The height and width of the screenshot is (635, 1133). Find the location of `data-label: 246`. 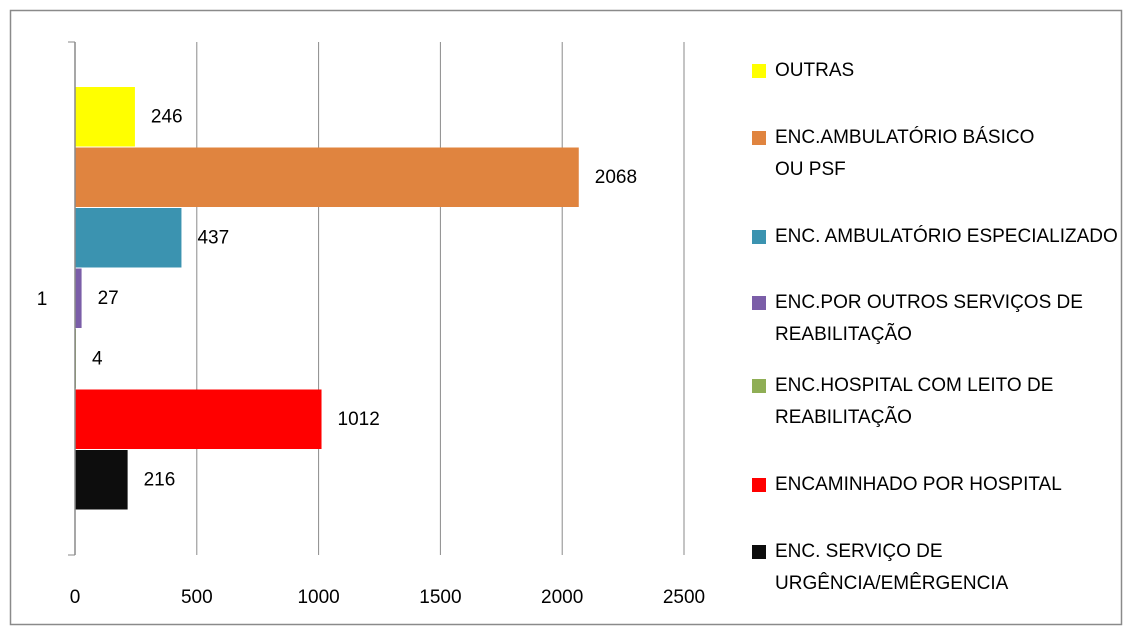

data-label: 246 is located at coordinates (167, 116).